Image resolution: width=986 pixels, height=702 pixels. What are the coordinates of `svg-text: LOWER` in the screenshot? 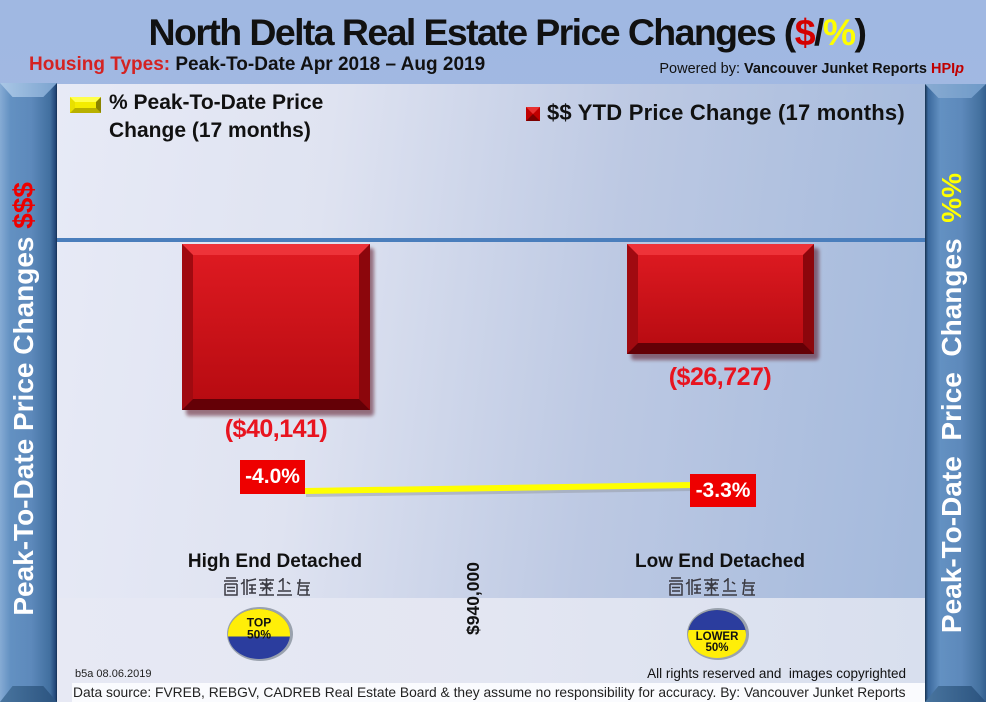 It's located at (717, 637).